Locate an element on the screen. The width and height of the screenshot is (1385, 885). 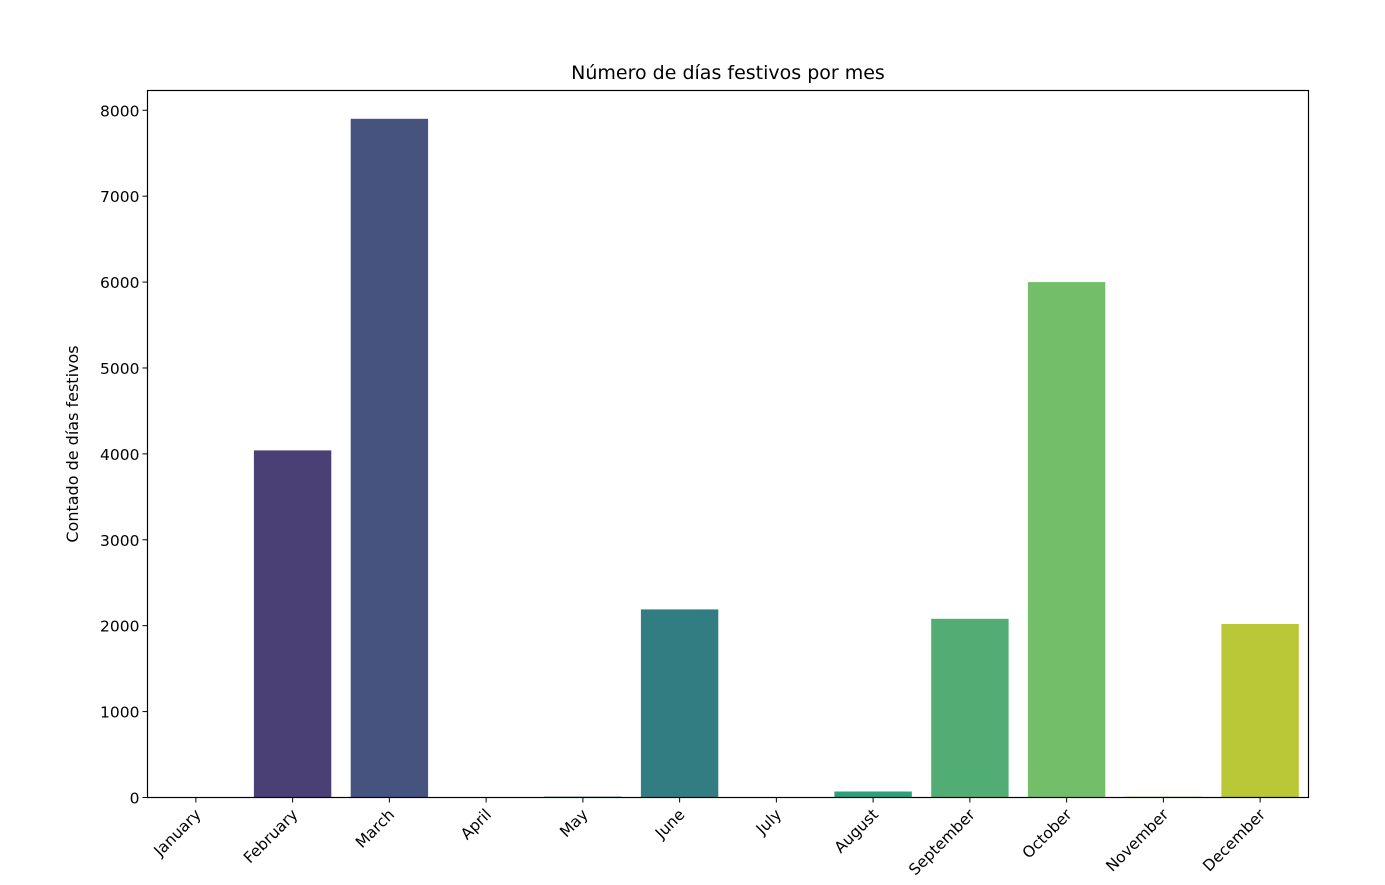
x-tick-label-february: February is located at coordinates (270, 836).